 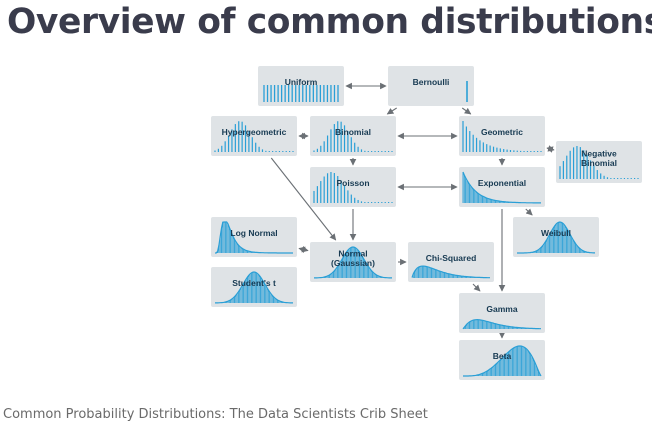 I want to click on node-label: Hypergeometric, so click(x=254, y=132).